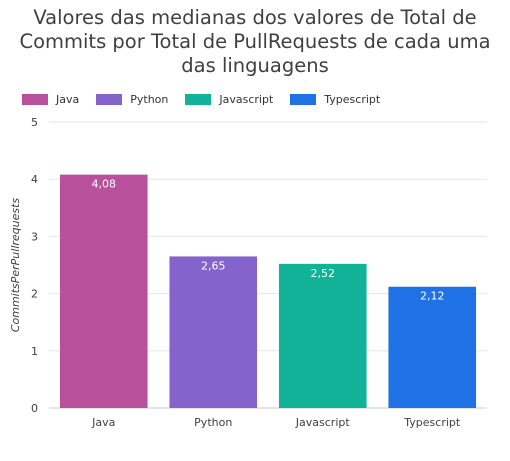  I want to click on y-tick-label: 0, so click(34, 408).